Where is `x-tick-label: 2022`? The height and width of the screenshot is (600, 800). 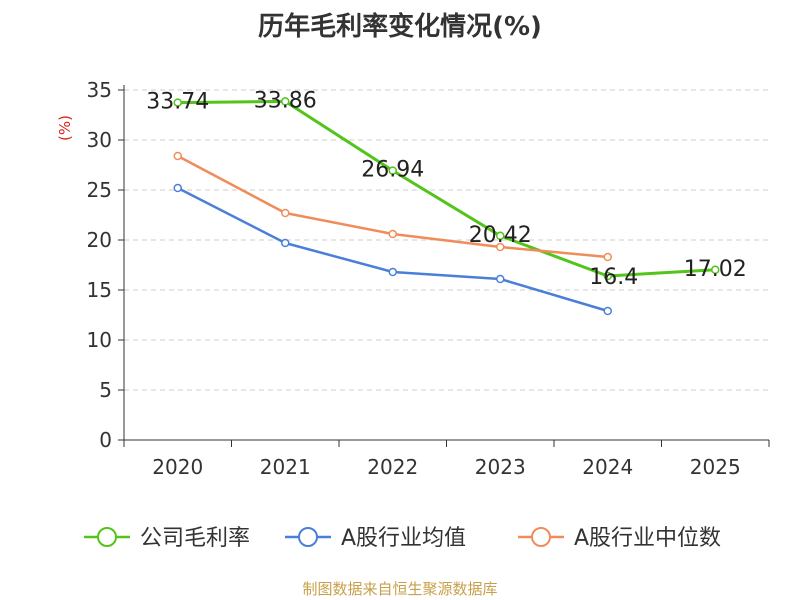
x-tick-label: 2022 is located at coordinates (392, 467).